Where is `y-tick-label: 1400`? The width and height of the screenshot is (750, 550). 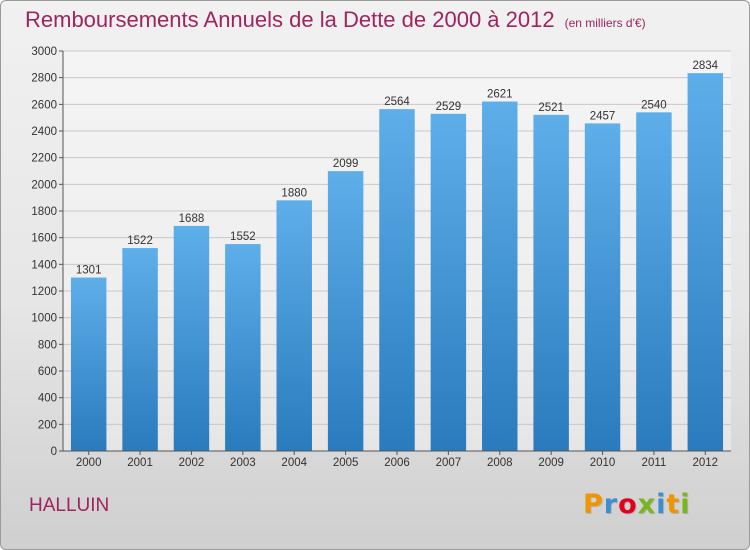
y-tick-label: 1400 is located at coordinates (44, 265).